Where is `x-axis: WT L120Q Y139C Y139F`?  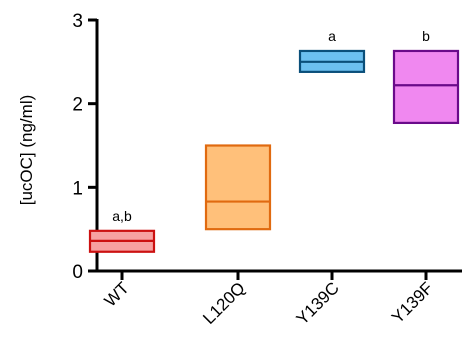
x-axis: WT L120Q Y139C Y139F is located at coordinates (278, 299).